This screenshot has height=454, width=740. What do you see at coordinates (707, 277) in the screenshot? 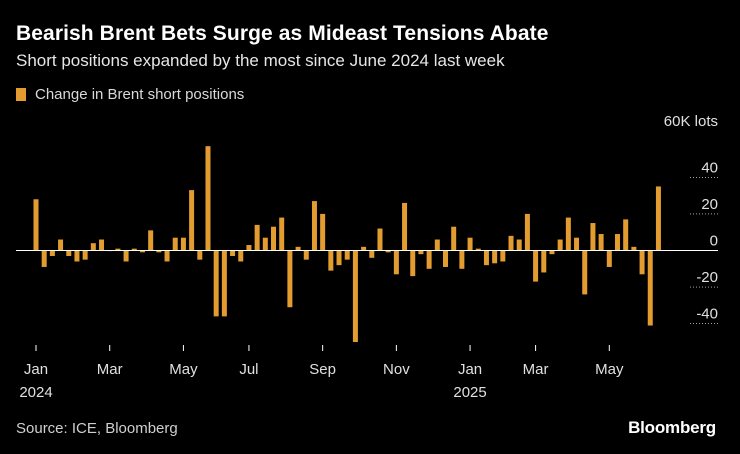
I see `y-tick-label: -20` at bounding box center [707, 277].